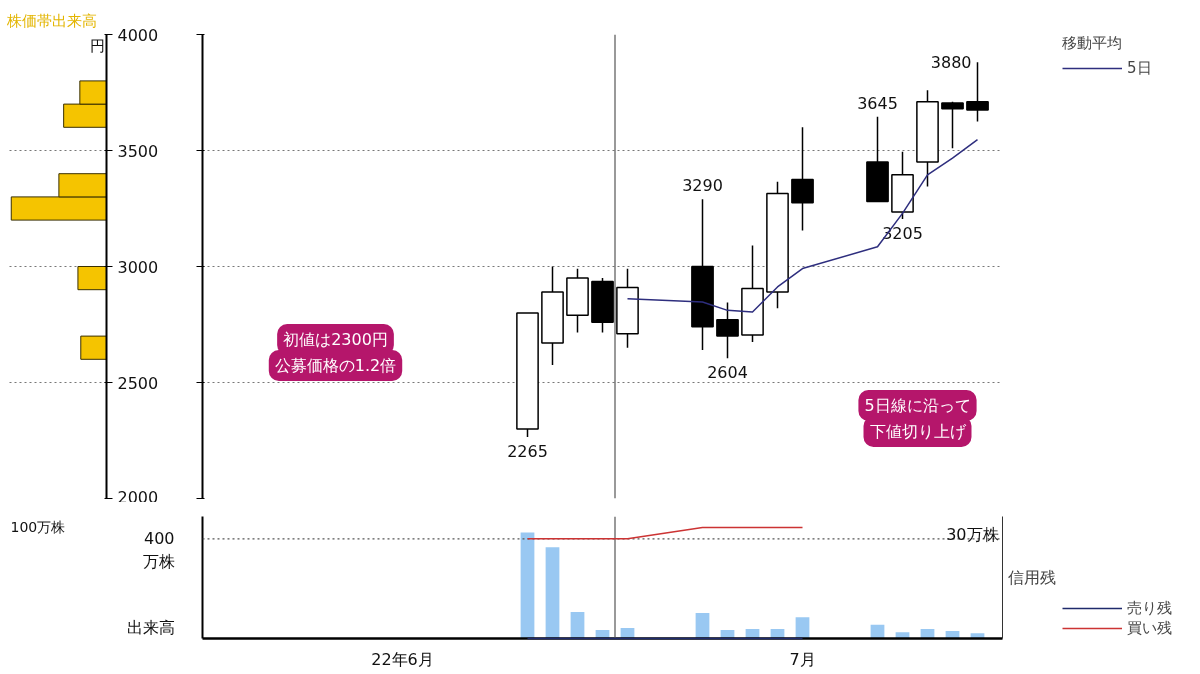  What do you see at coordinates (1149, 608) in the screenshot?
I see `legend-label: 売り残` at bounding box center [1149, 608].